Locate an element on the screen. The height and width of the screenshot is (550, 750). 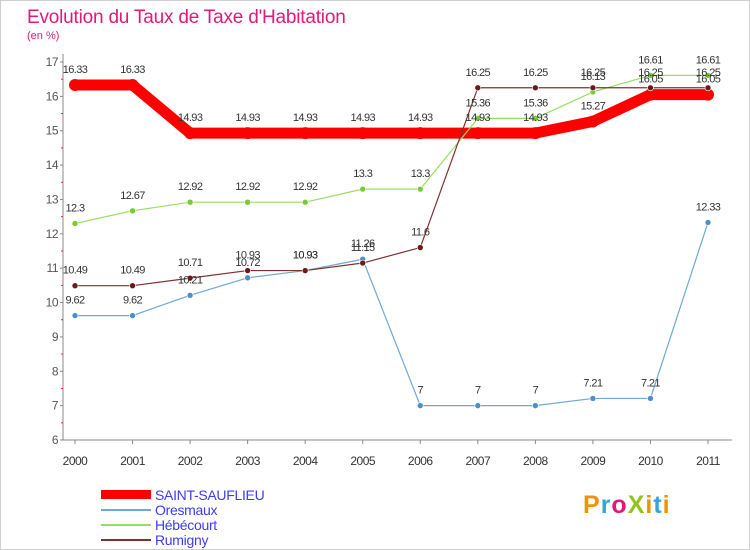
x-tick-label: 2006 is located at coordinates (421, 461).